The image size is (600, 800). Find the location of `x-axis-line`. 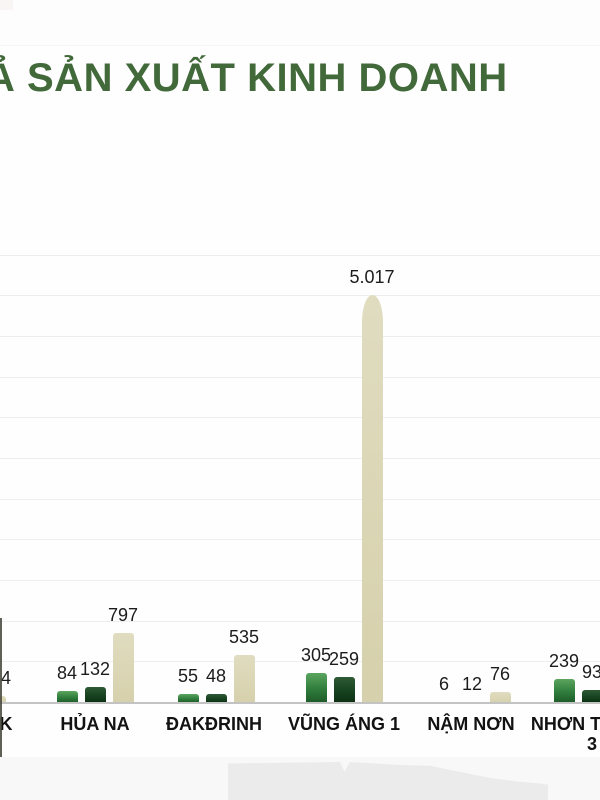

x-axis-line is located at coordinates (300, 703).